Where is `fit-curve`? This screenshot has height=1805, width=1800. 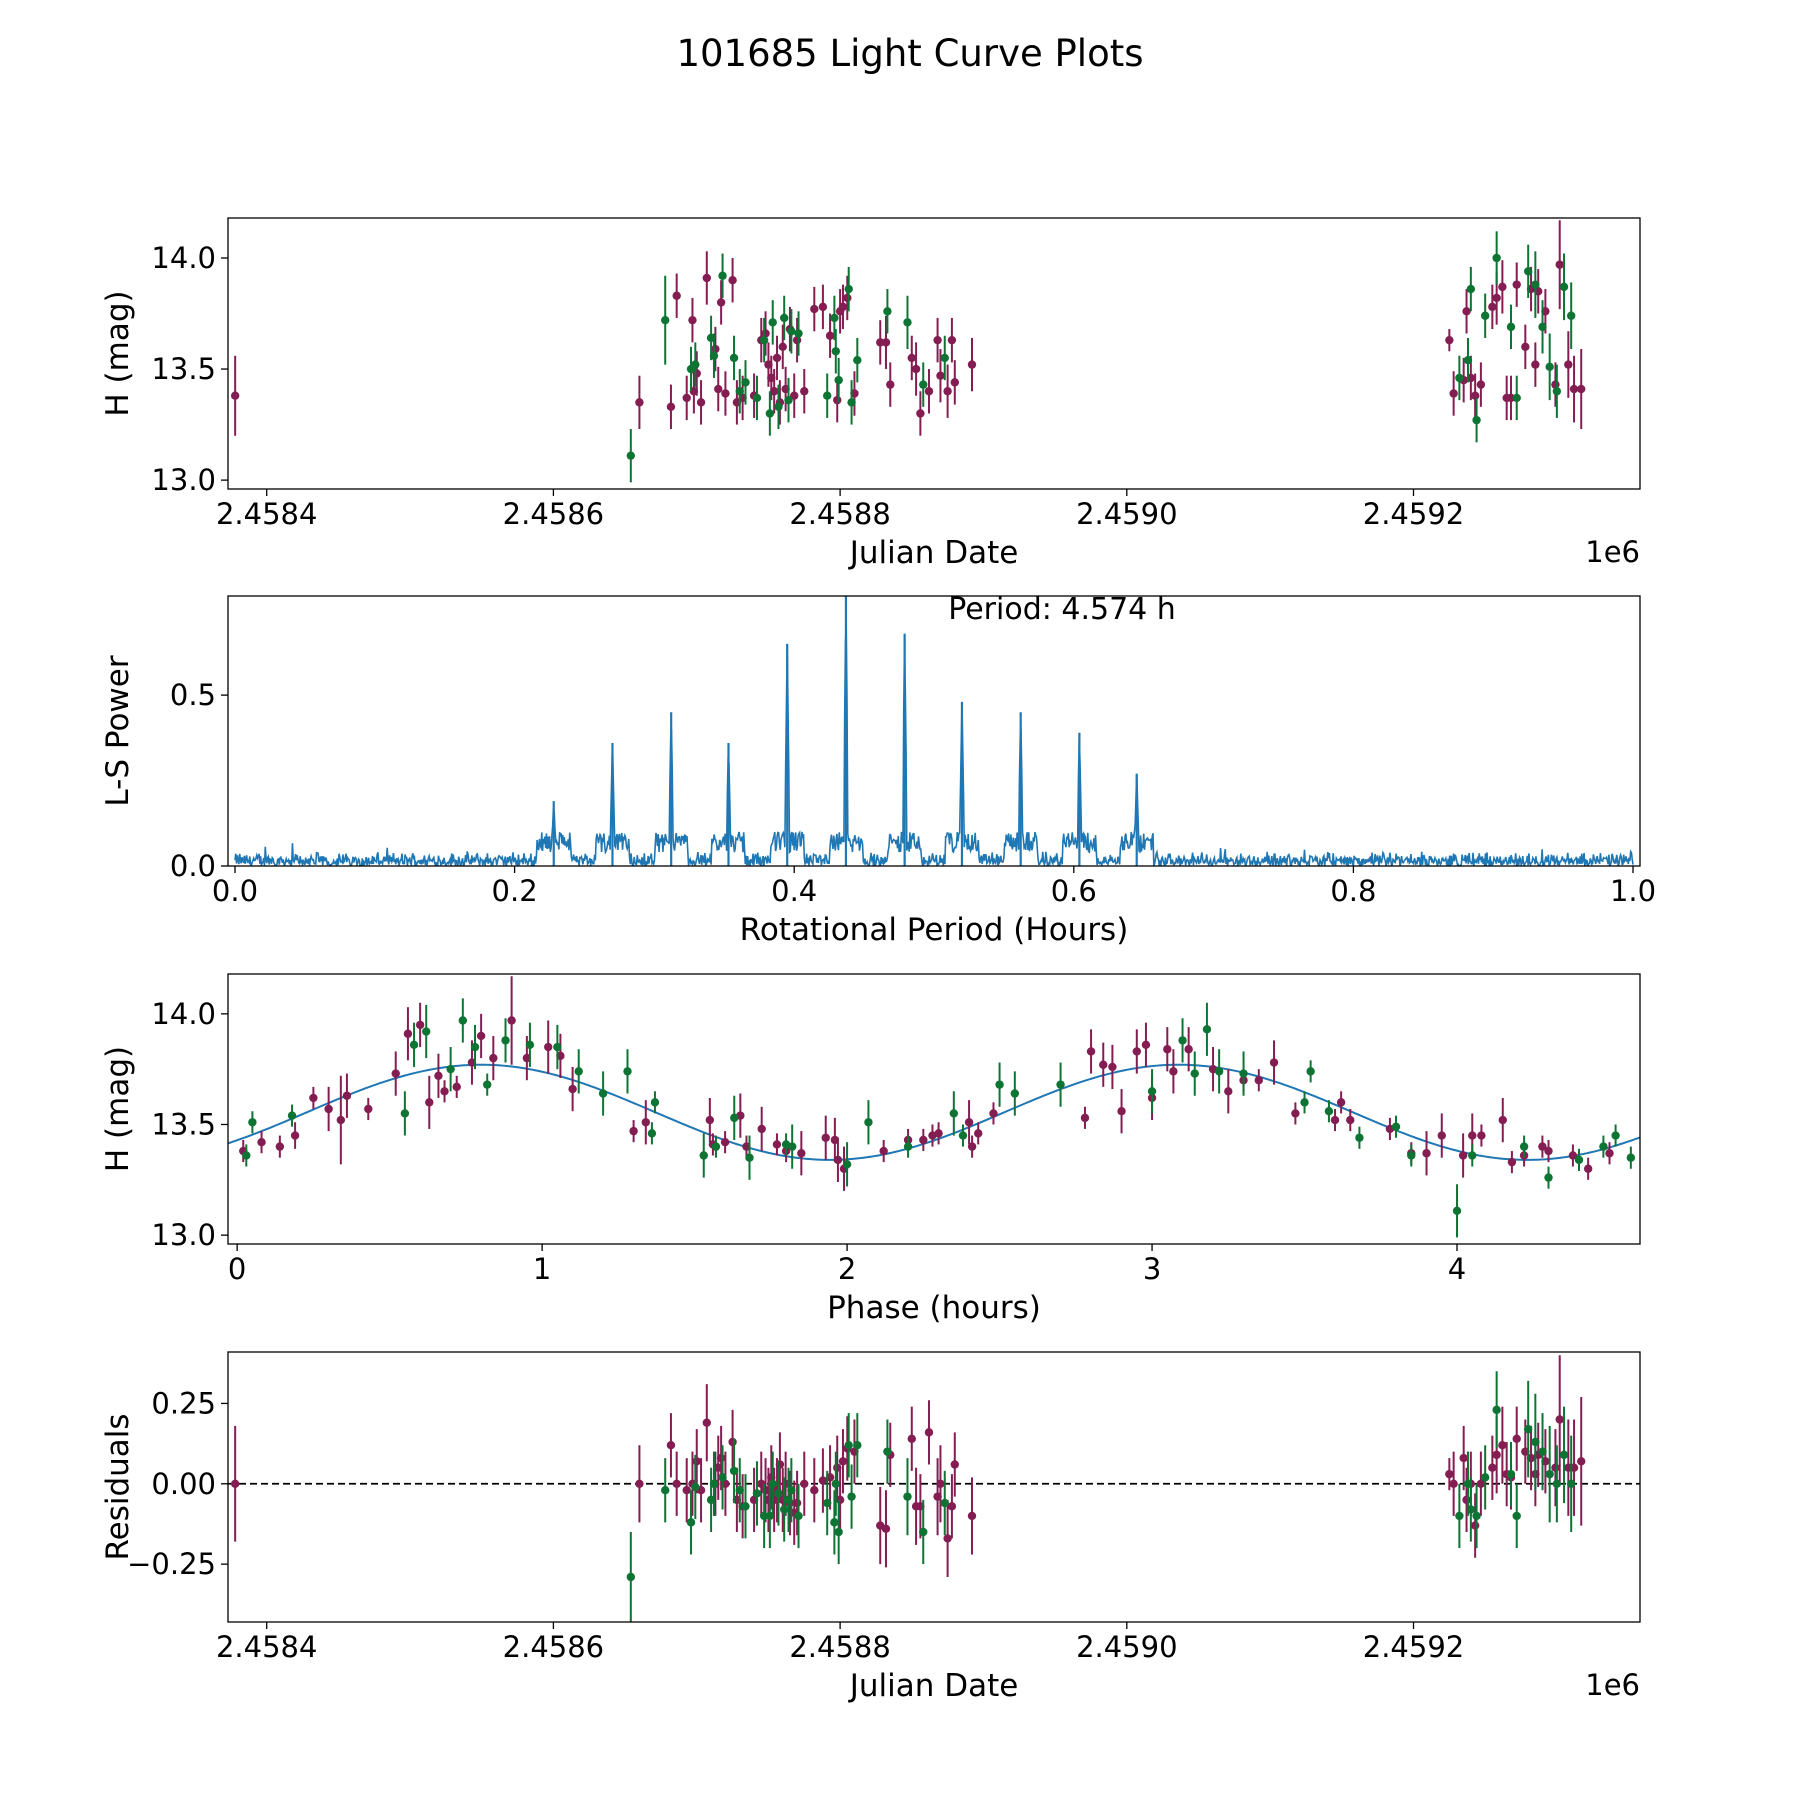 fit-curve is located at coordinates (934, 1112).